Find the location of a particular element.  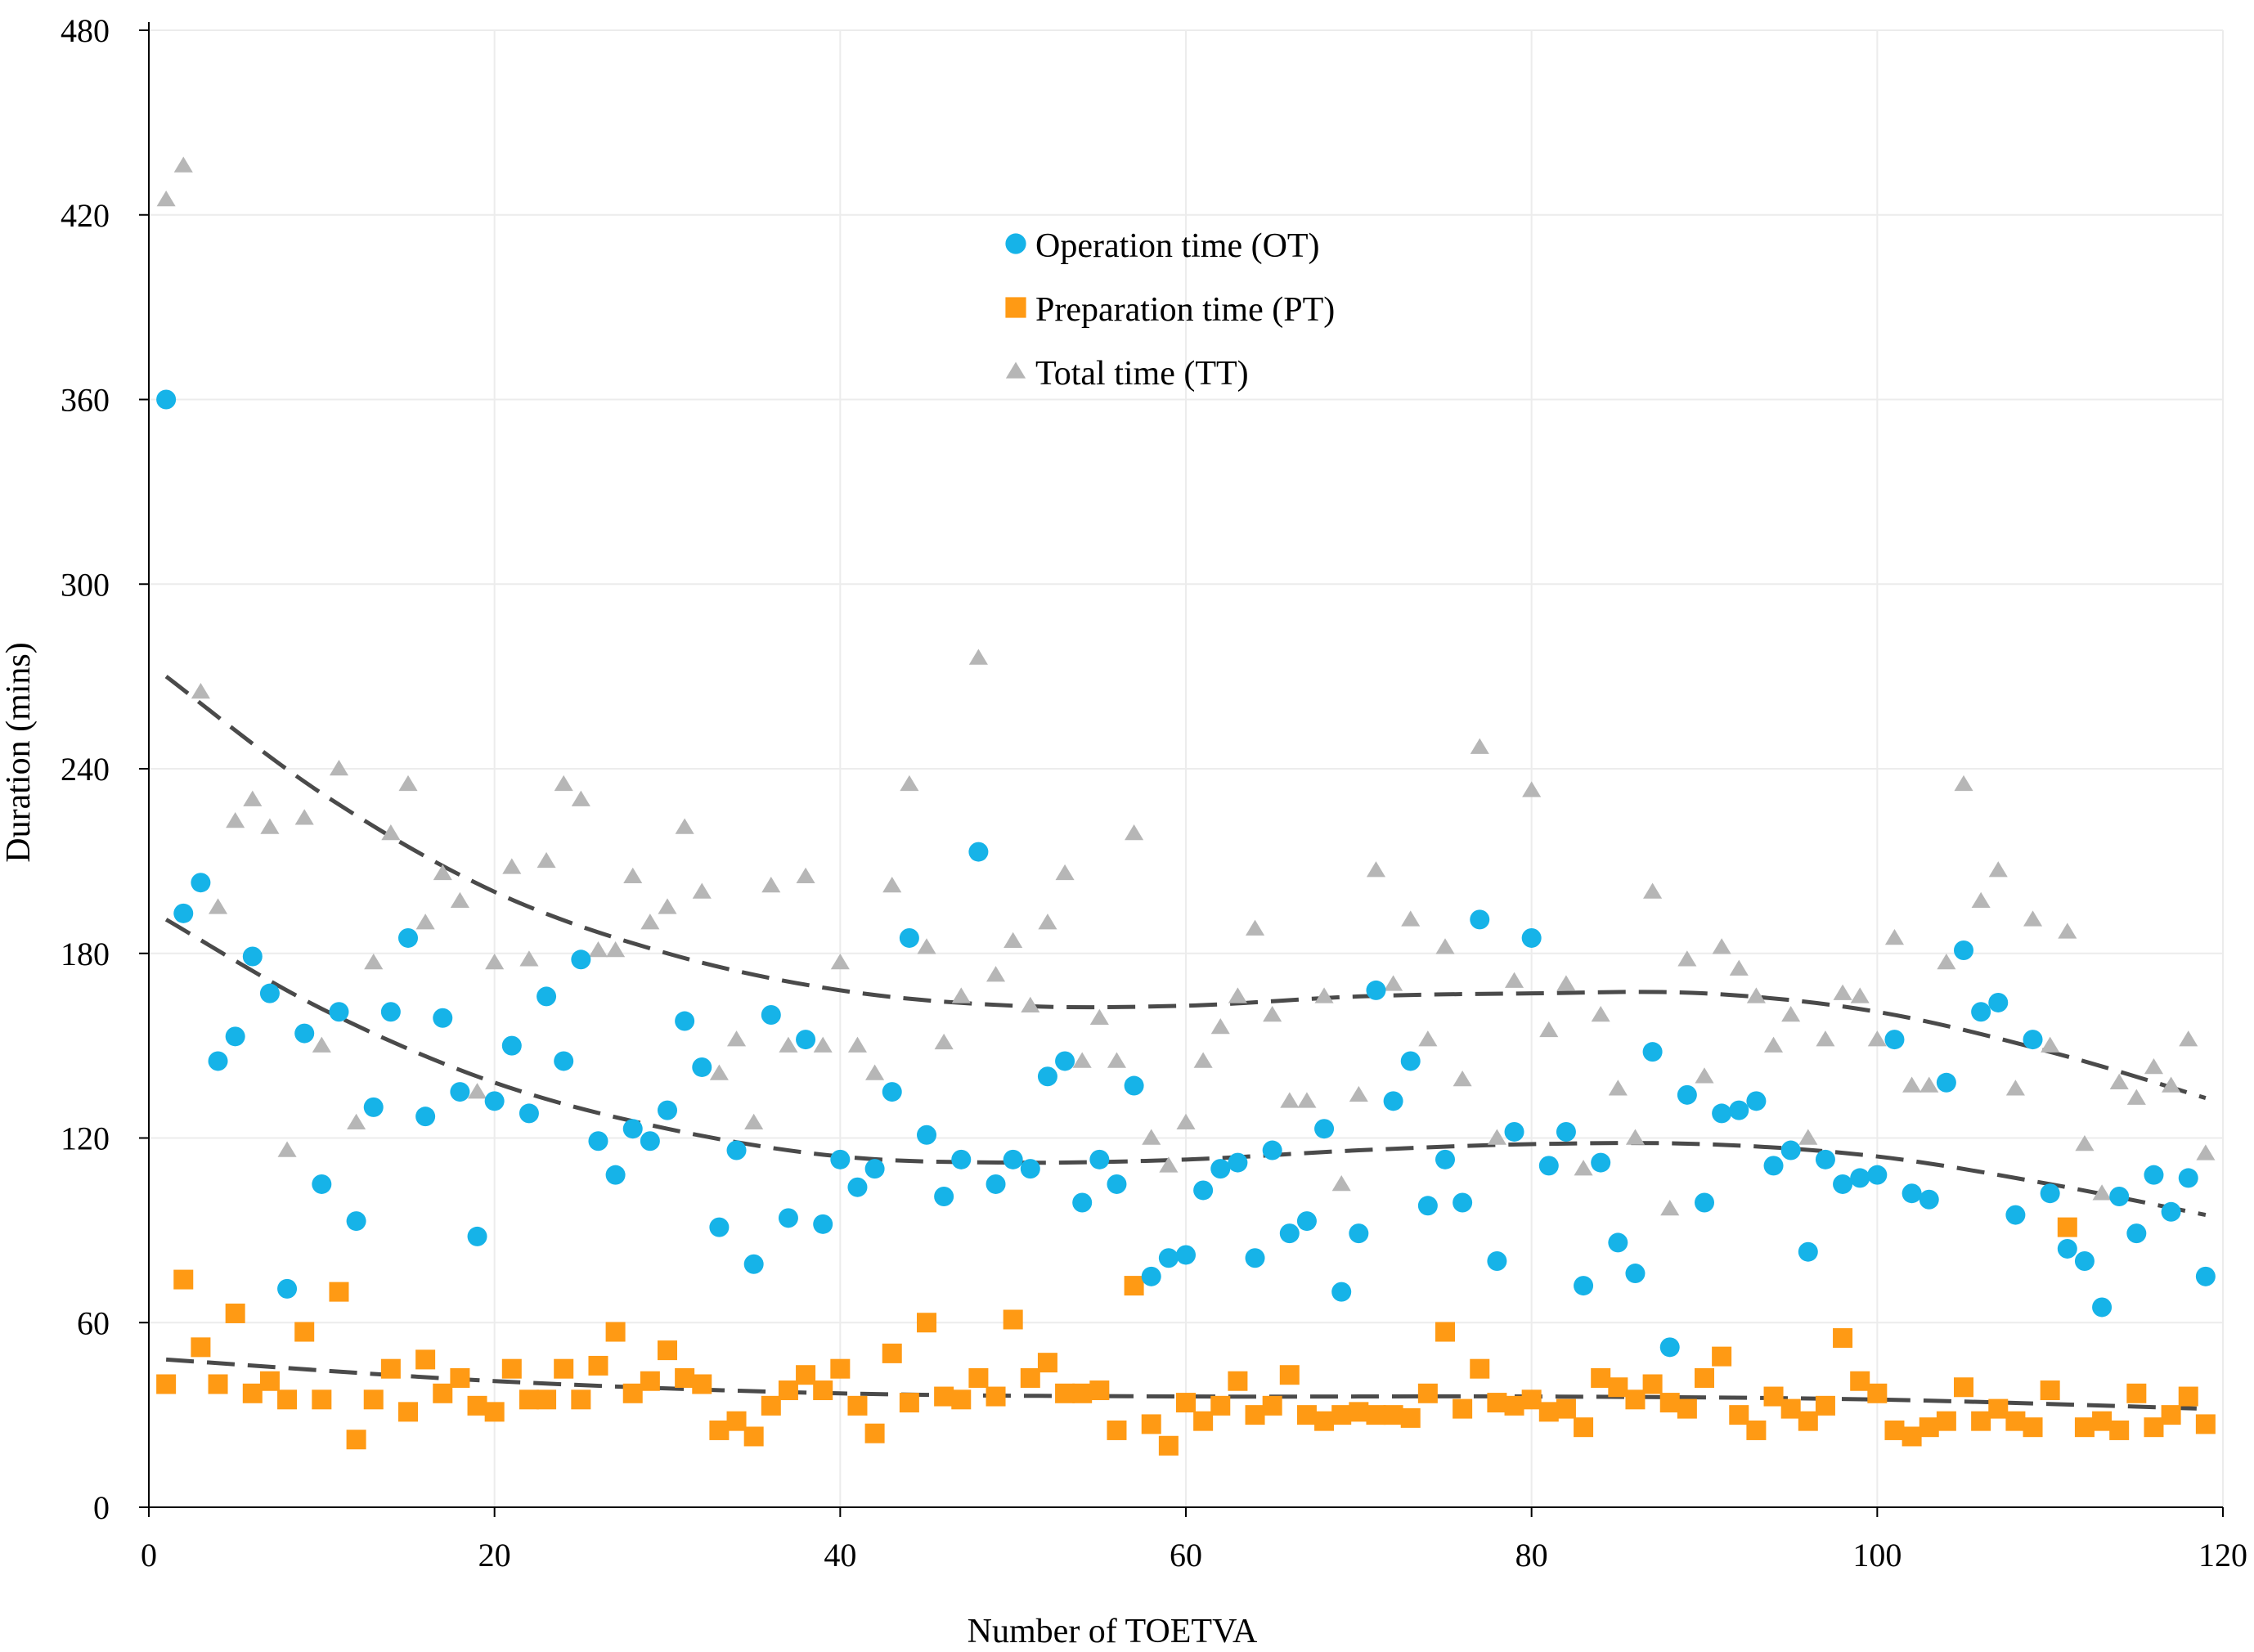

x-tick-label: 80 is located at coordinates (1531, 1555).